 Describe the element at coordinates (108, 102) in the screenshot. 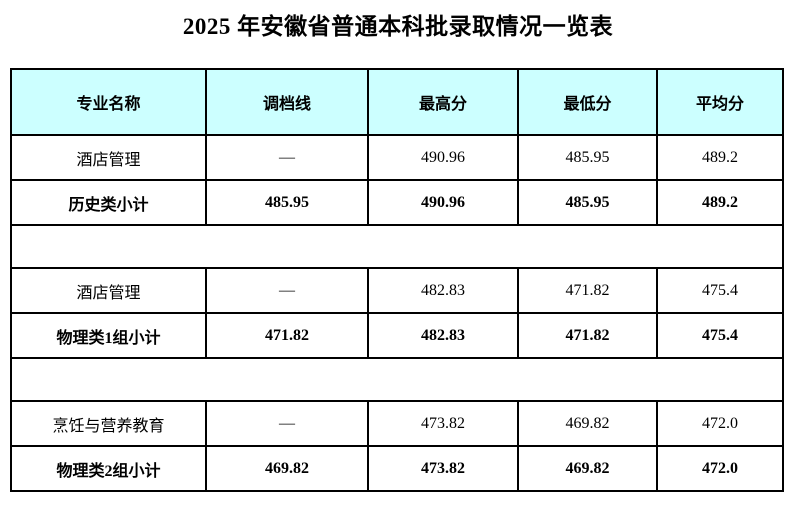

I see `column-header-major-name: 专业名称` at that location.